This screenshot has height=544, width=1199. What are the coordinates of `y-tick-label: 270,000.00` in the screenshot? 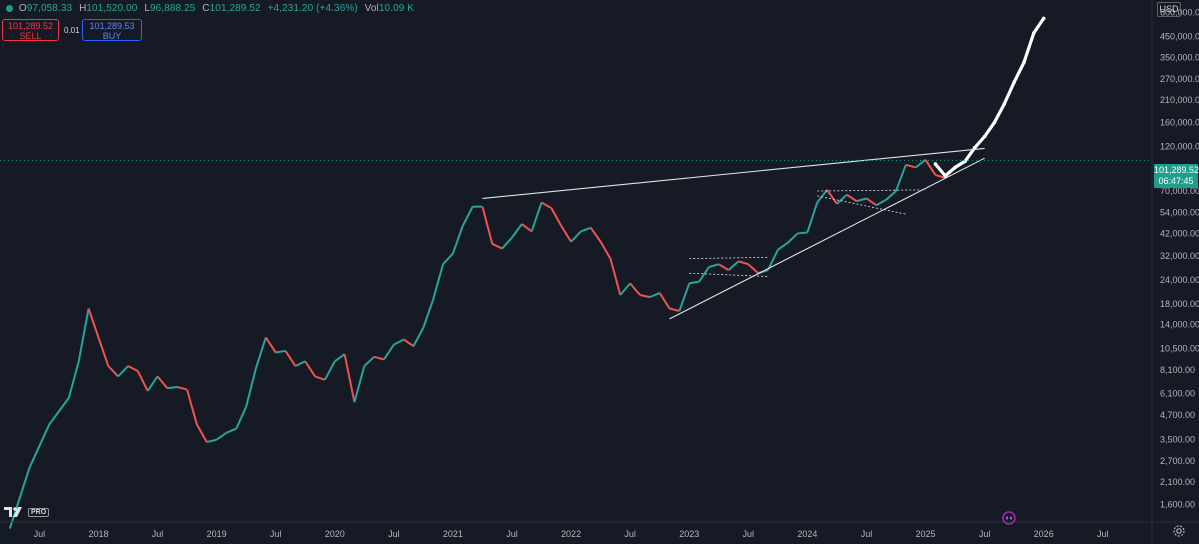 It's located at (1179, 79).